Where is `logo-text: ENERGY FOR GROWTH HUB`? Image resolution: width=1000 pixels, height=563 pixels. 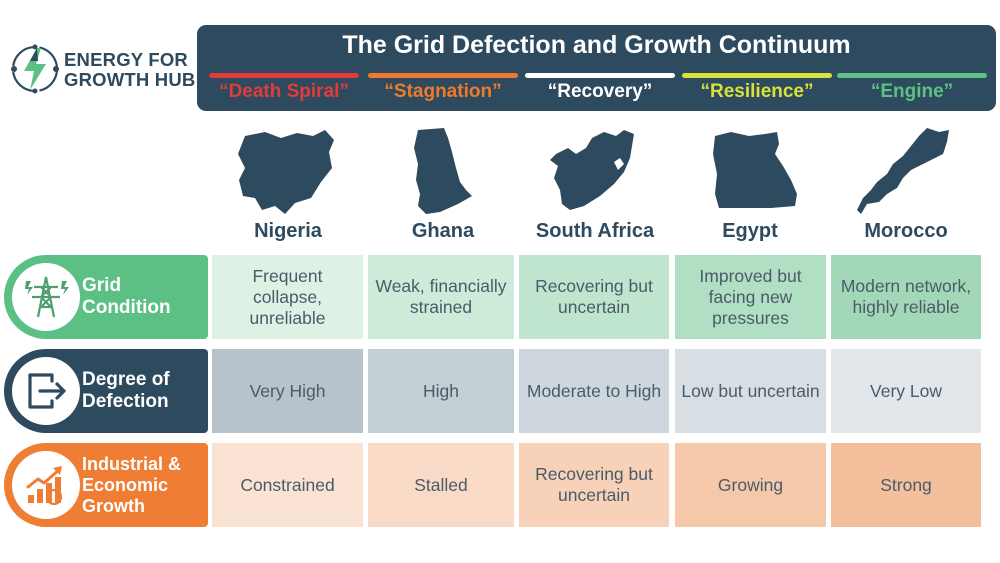
logo-text: ENERGY FOR GROWTH HUB is located at coordinates (129, 70).